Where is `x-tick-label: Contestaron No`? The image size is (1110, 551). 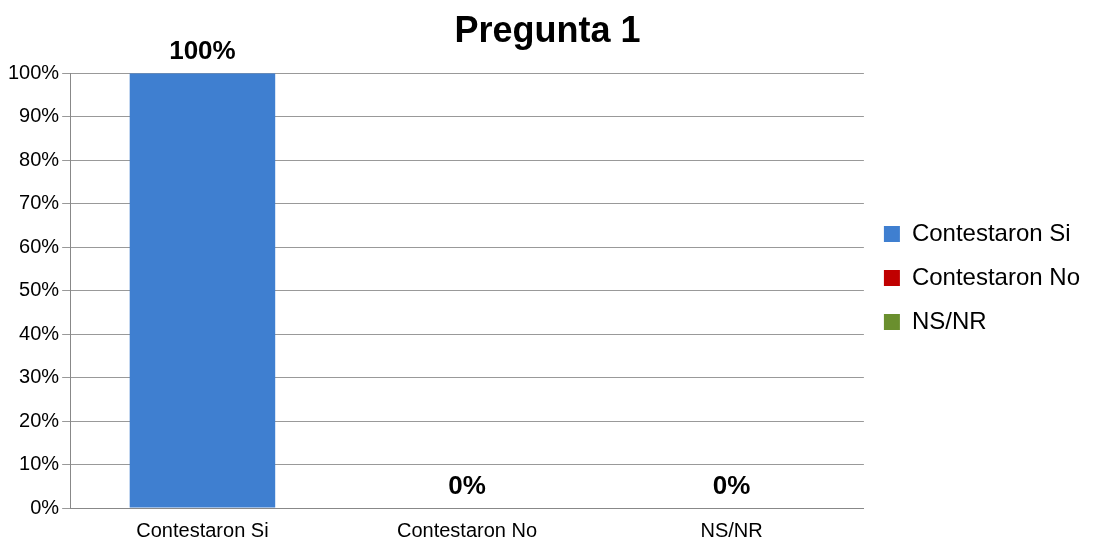 x-tick-label: Contestaron No is located at coordinates (467, 529).